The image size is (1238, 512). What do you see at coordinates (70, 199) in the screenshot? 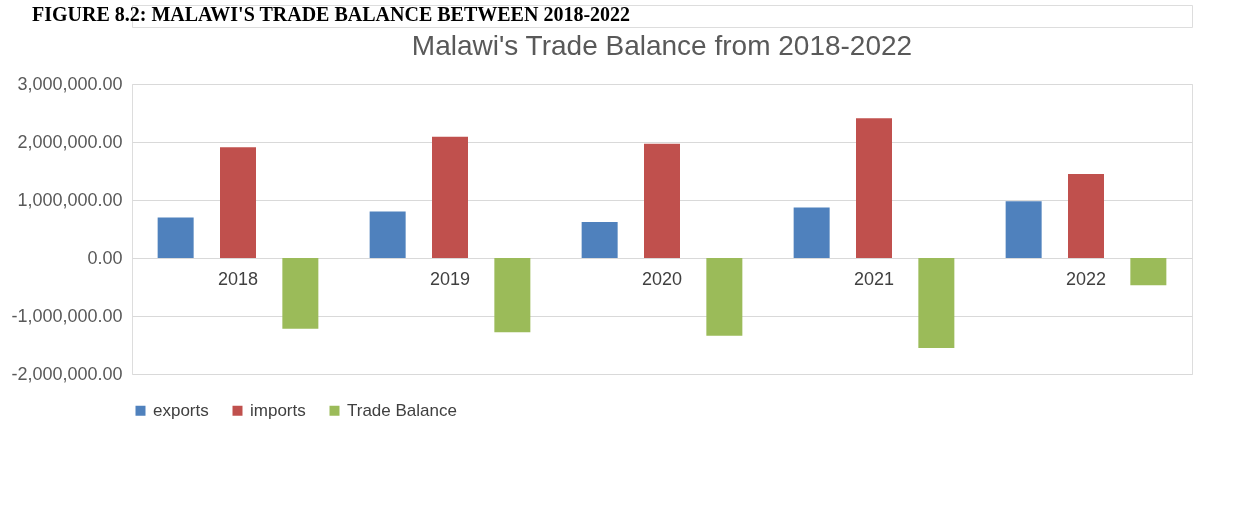
I see `y-tick-label: 1,000,000.00` at bounding box center [70, 199].